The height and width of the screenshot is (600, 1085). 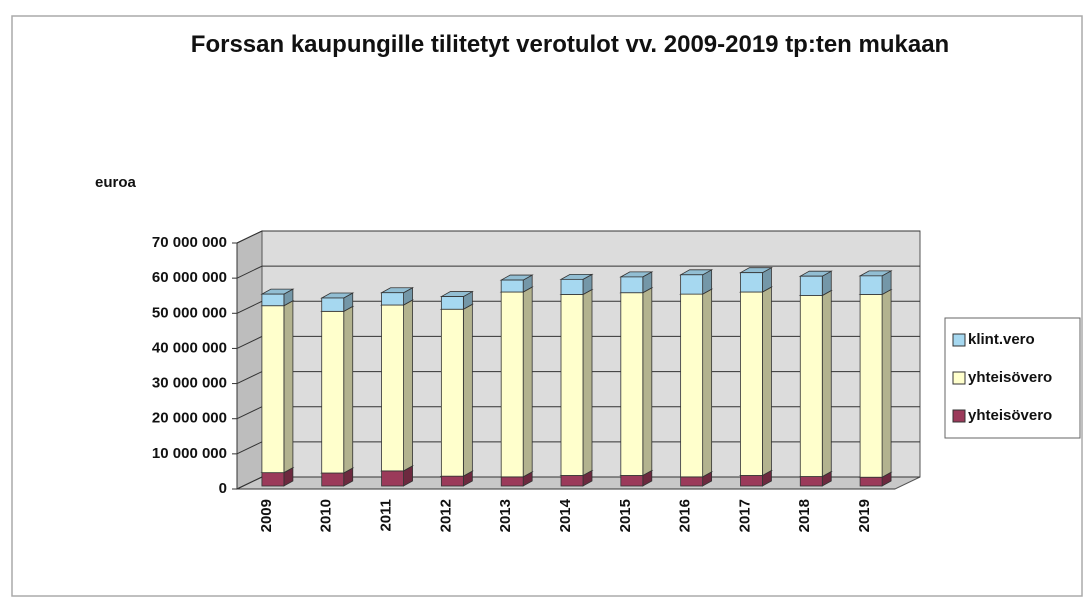 I want to click on x-tick-label: 2014, so click(x=565, y=515).